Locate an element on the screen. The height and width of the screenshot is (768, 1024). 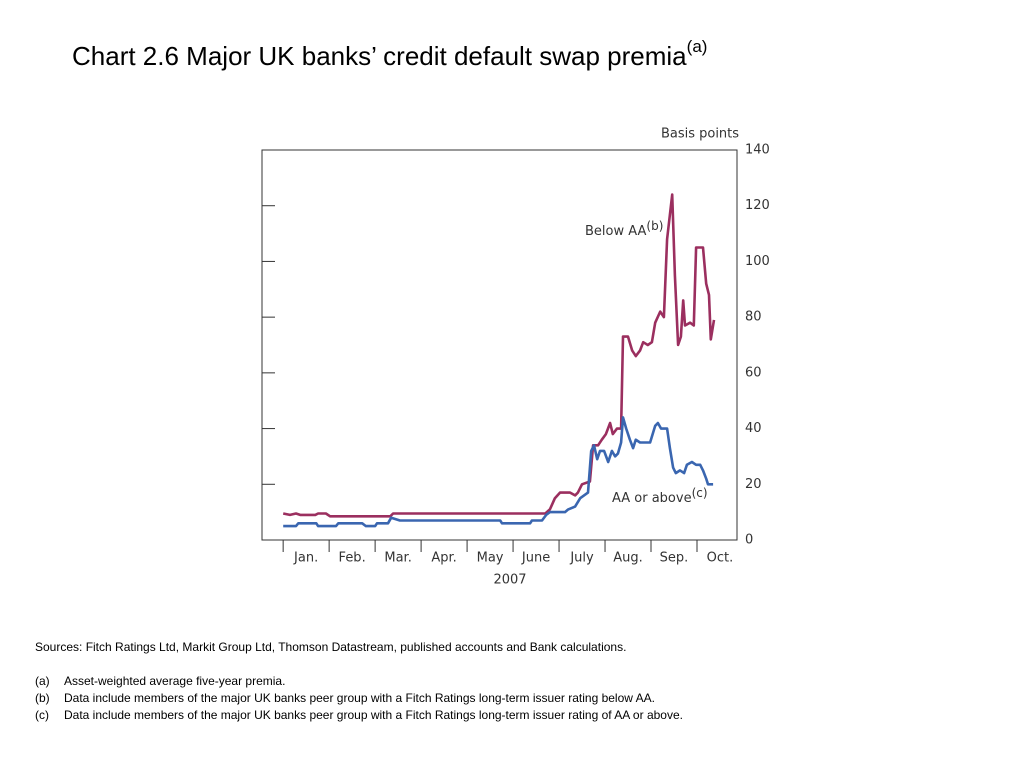
series-note: (c) is located at coordinates (700, 493).